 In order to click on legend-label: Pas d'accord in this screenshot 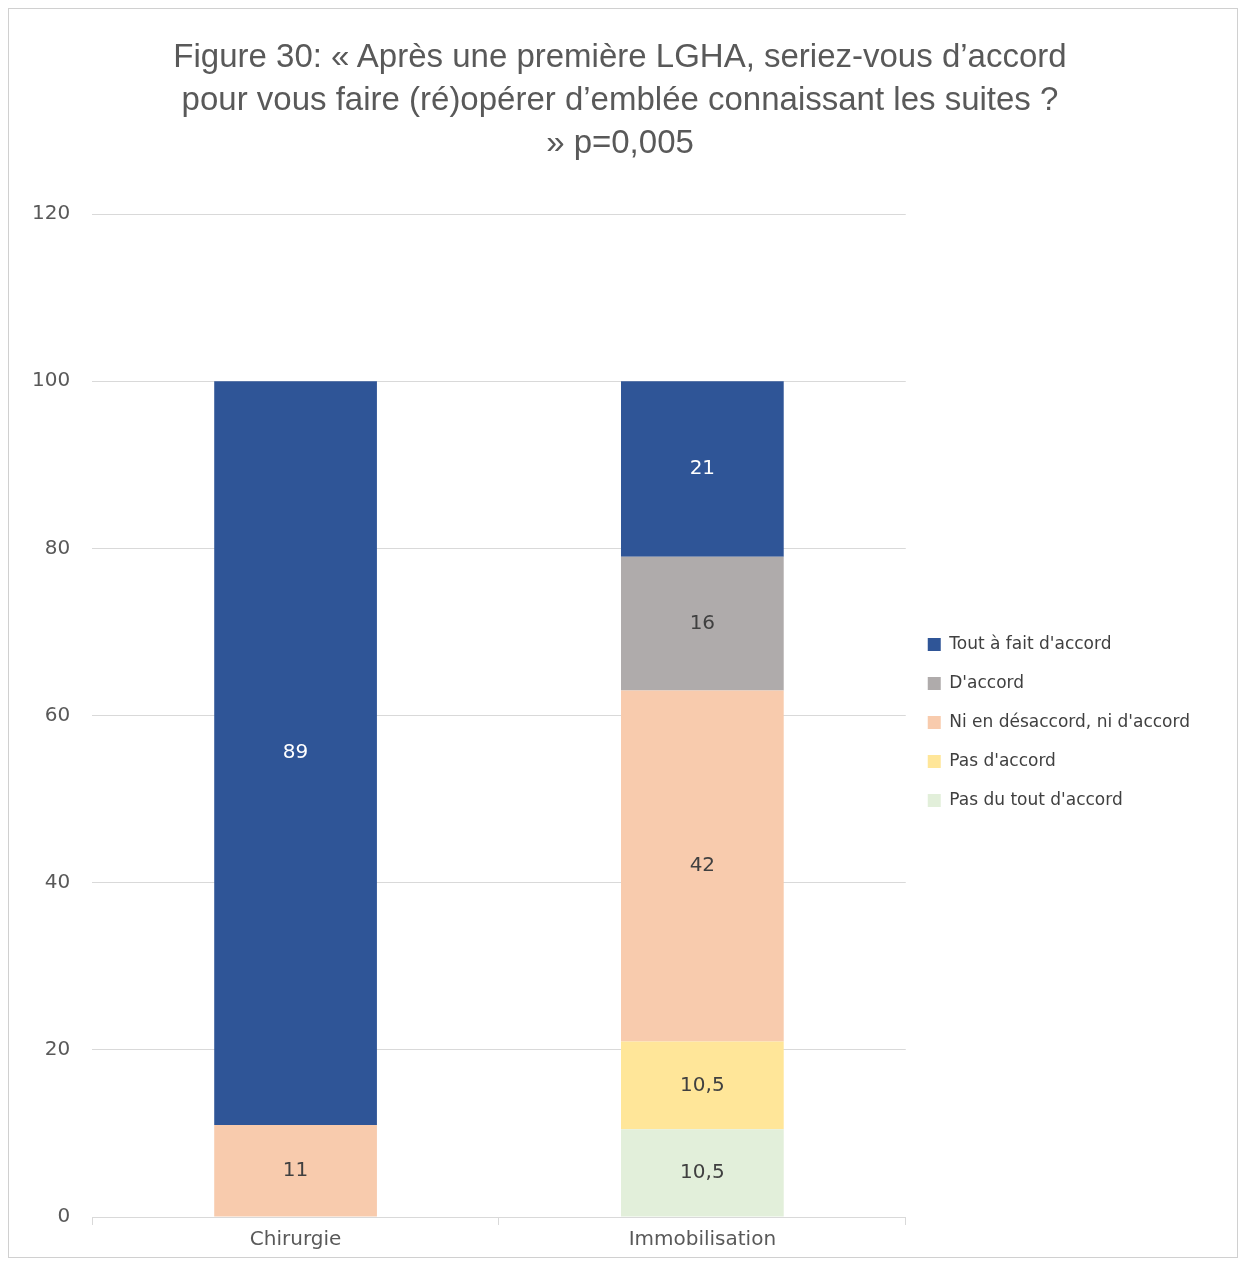, I will do `click(1002, 759)`.